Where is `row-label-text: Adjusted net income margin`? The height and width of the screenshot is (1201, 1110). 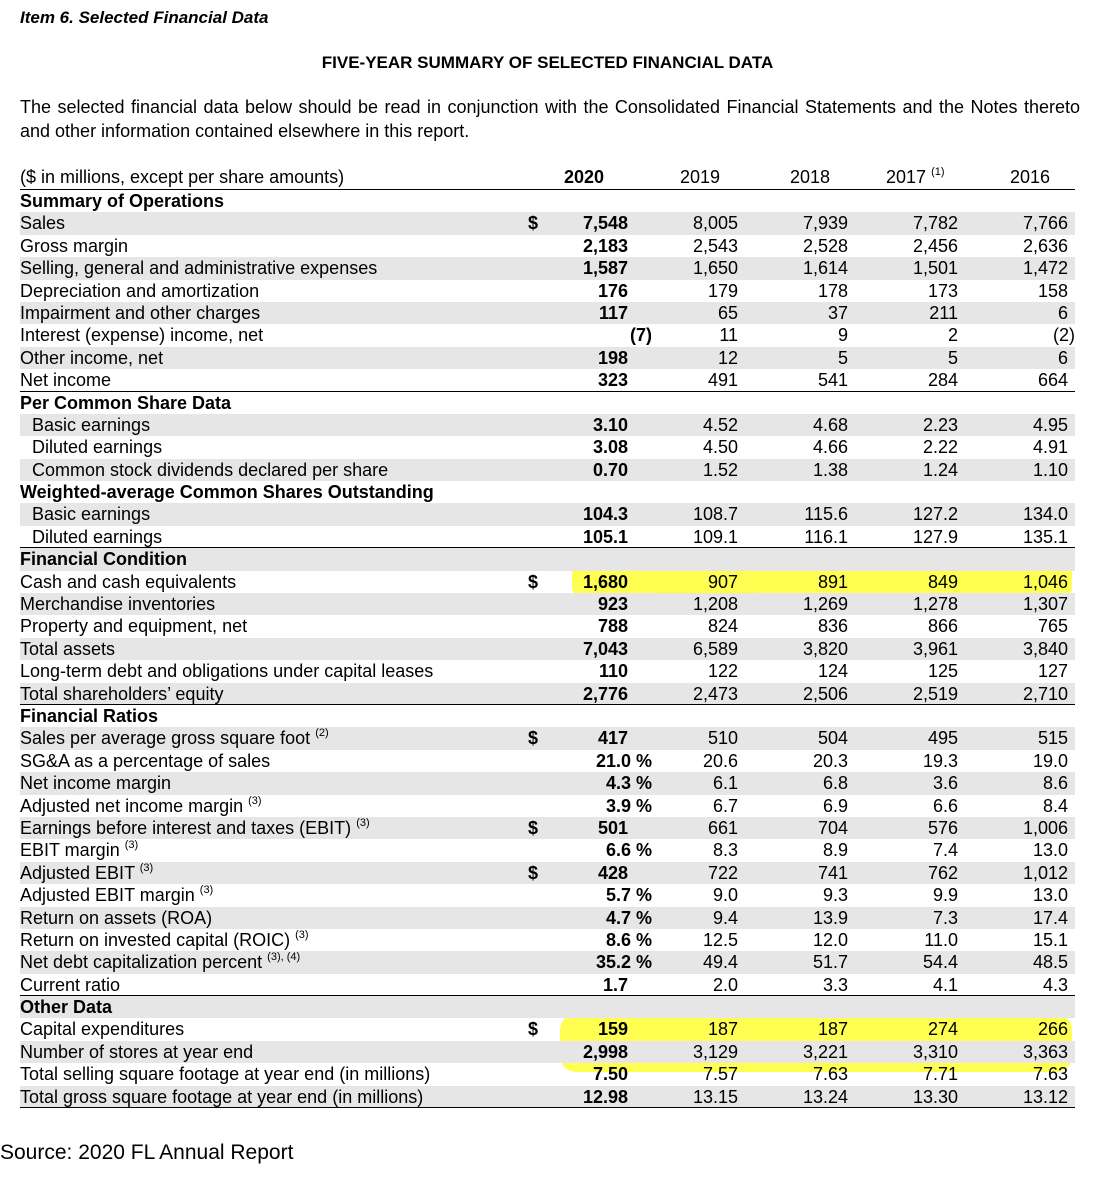 row-label-text: Adjusted net income margin is located at coordinates (132, 805).